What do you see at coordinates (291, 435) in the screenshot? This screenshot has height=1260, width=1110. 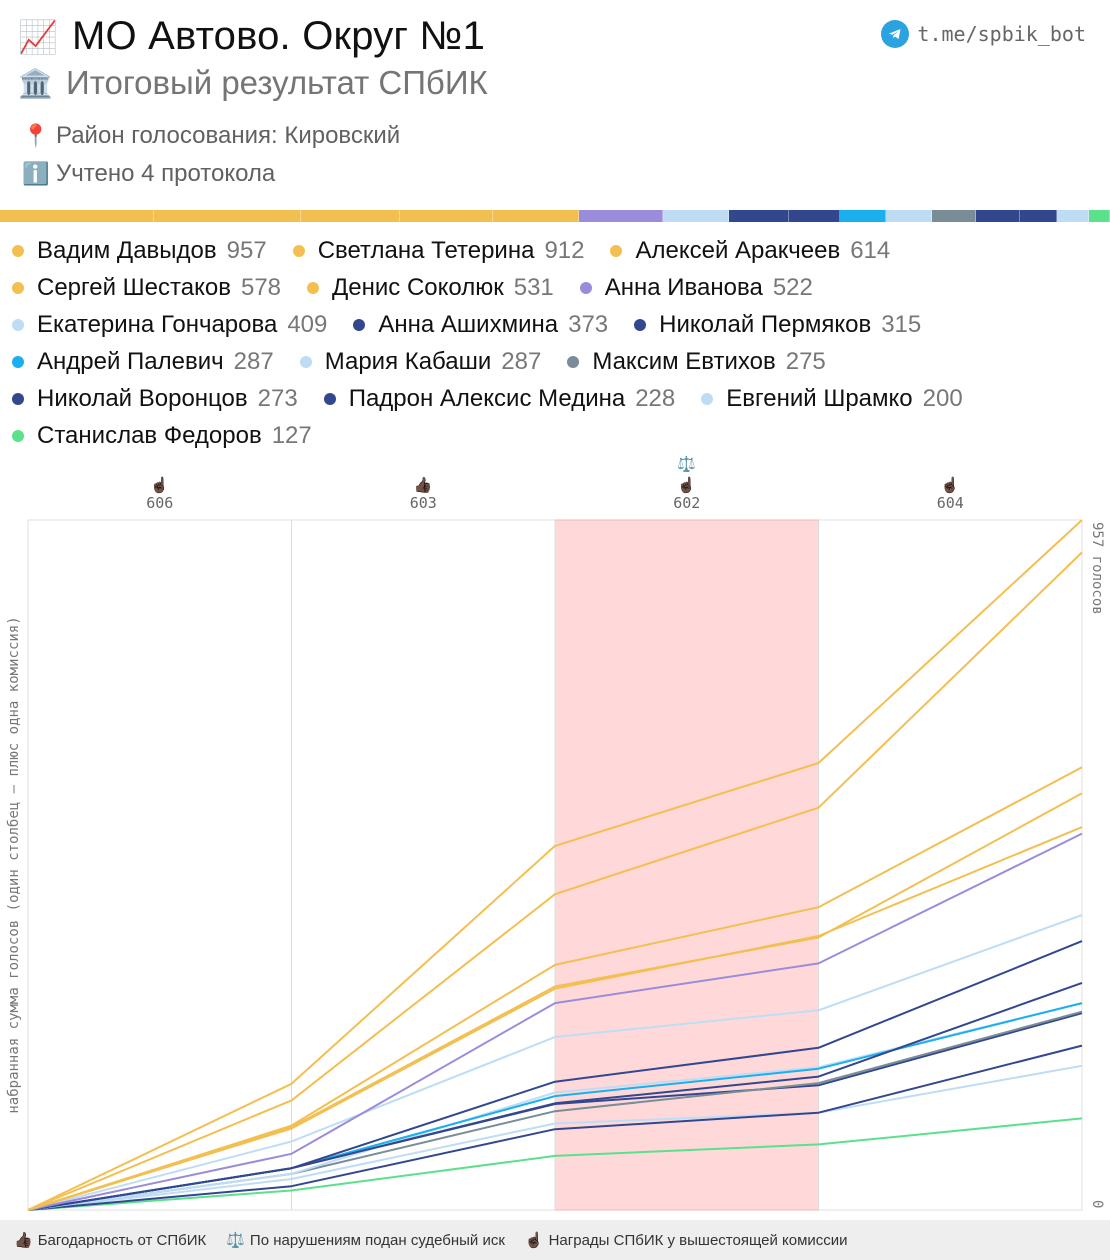 I see `legend-value: 127` at bounding box center [291, 435].